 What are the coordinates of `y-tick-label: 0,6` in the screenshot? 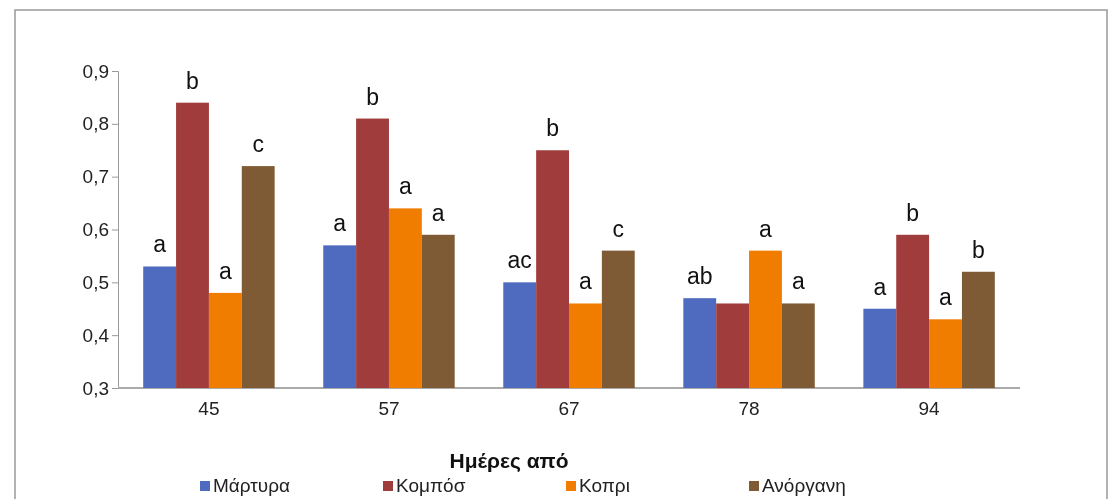 It's located at (95, 230).